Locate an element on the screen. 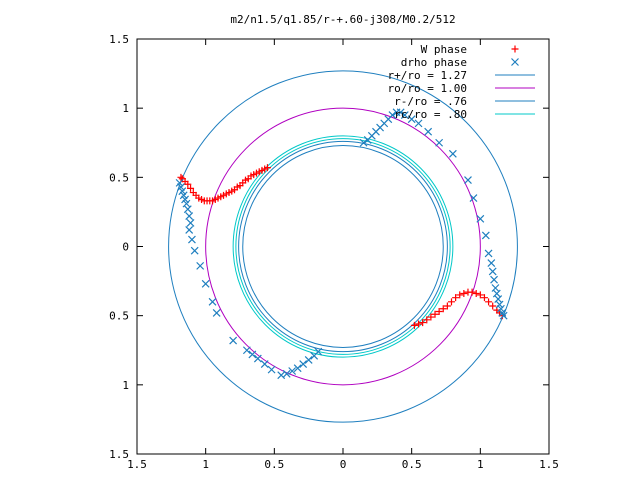 The width and height of the screenshot is (640, 480). y-tick-label-3: 0 is located at coordinates (125, 247).